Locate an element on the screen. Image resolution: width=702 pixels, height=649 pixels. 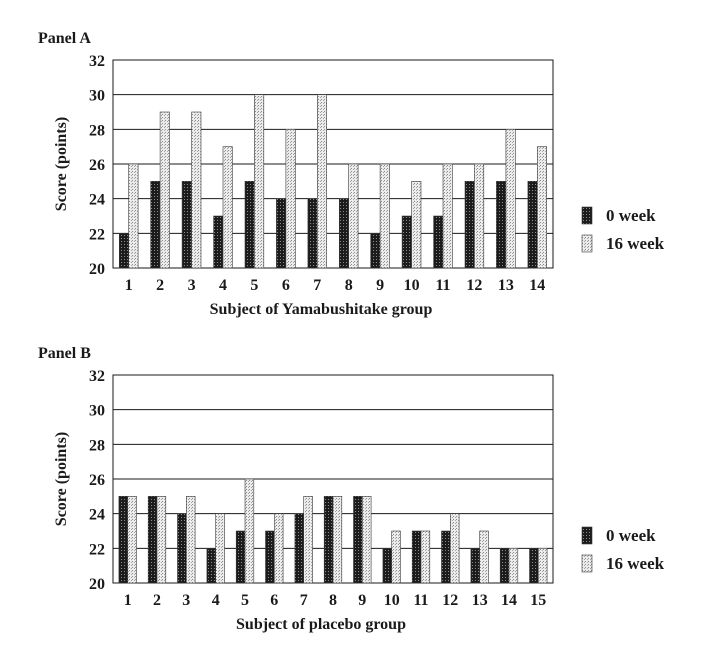
x-tick-label: 14 is located at coordinates (509, 600).